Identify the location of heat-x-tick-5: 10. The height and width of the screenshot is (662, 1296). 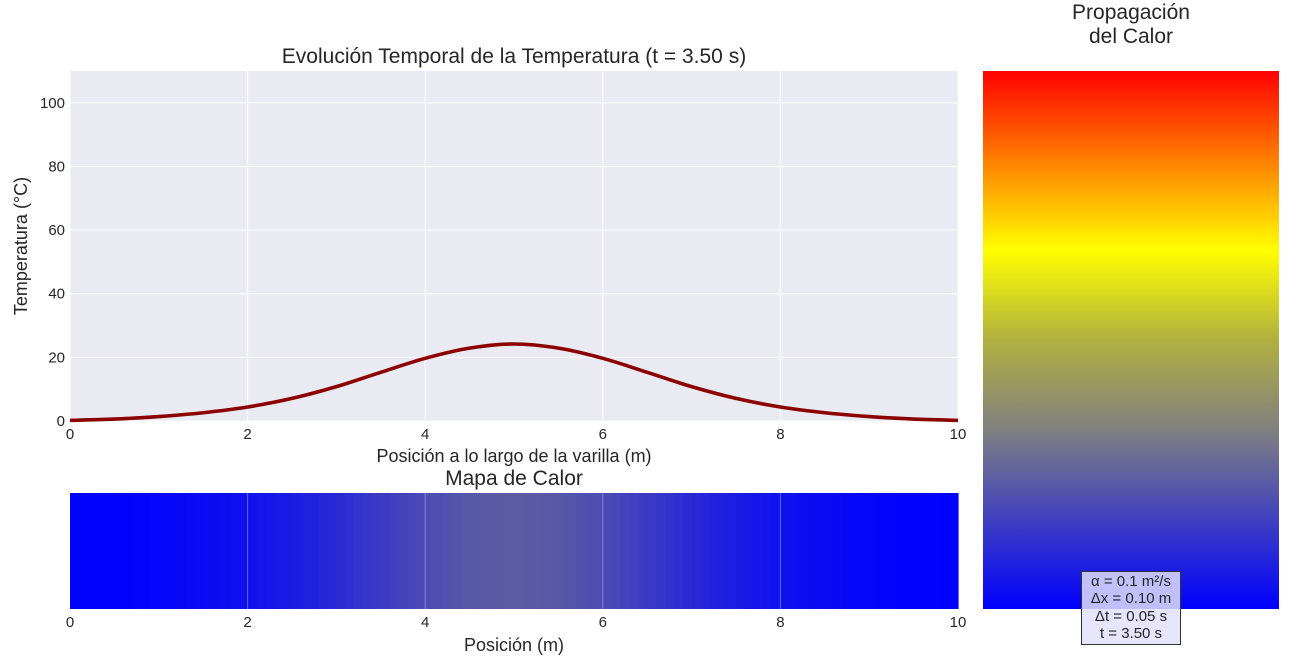
(958, 622).